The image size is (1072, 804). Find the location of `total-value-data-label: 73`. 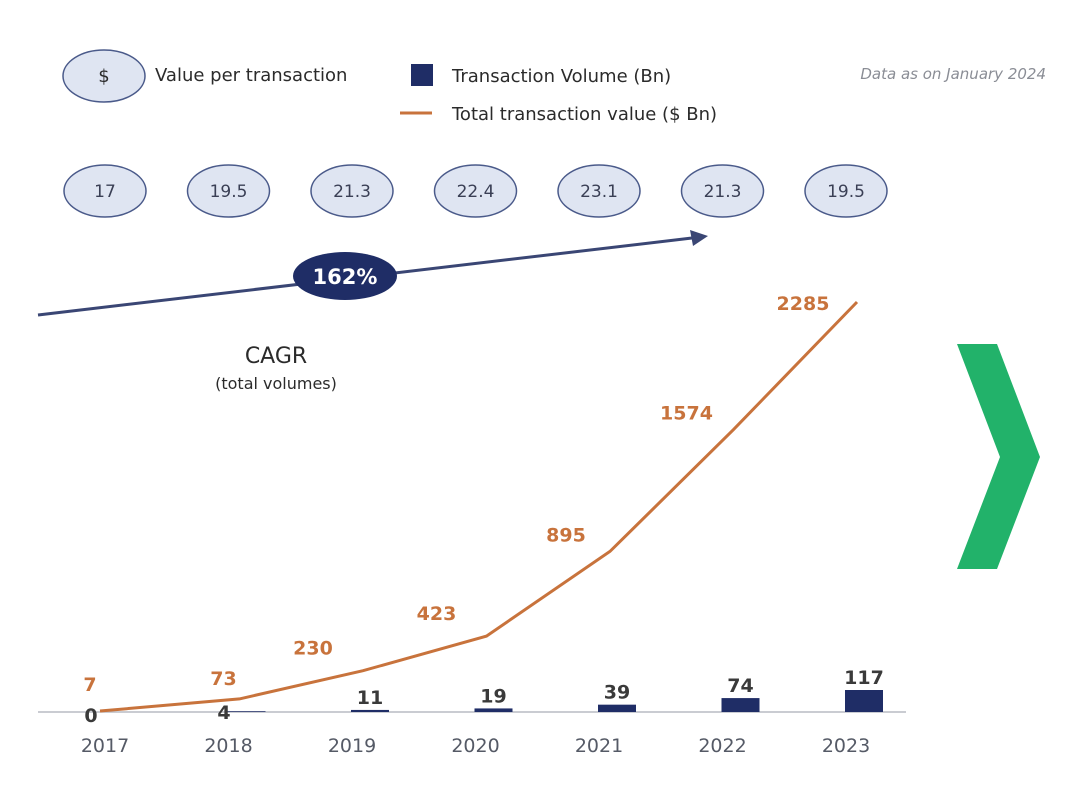

total-value-data-label: 73 is located at coordinates (223, 679).